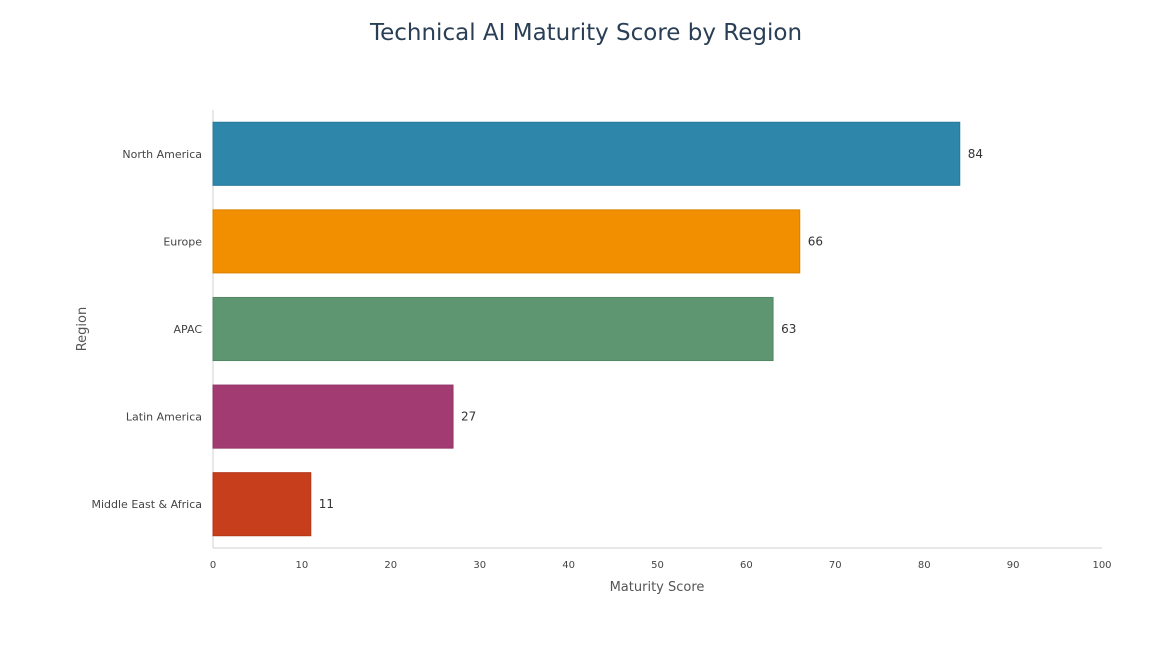 This screenshot has width=1172, height=650. Describe the element at coordinates (182, 241) in the screenshot. I see `category-label-europe: Europe` at that location.